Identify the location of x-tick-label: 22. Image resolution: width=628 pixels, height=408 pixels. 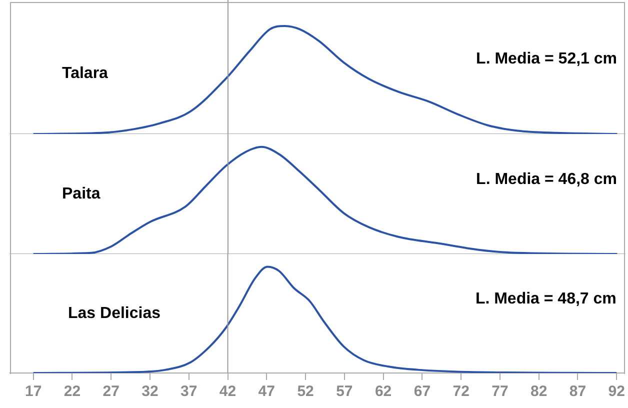
(72, 391).